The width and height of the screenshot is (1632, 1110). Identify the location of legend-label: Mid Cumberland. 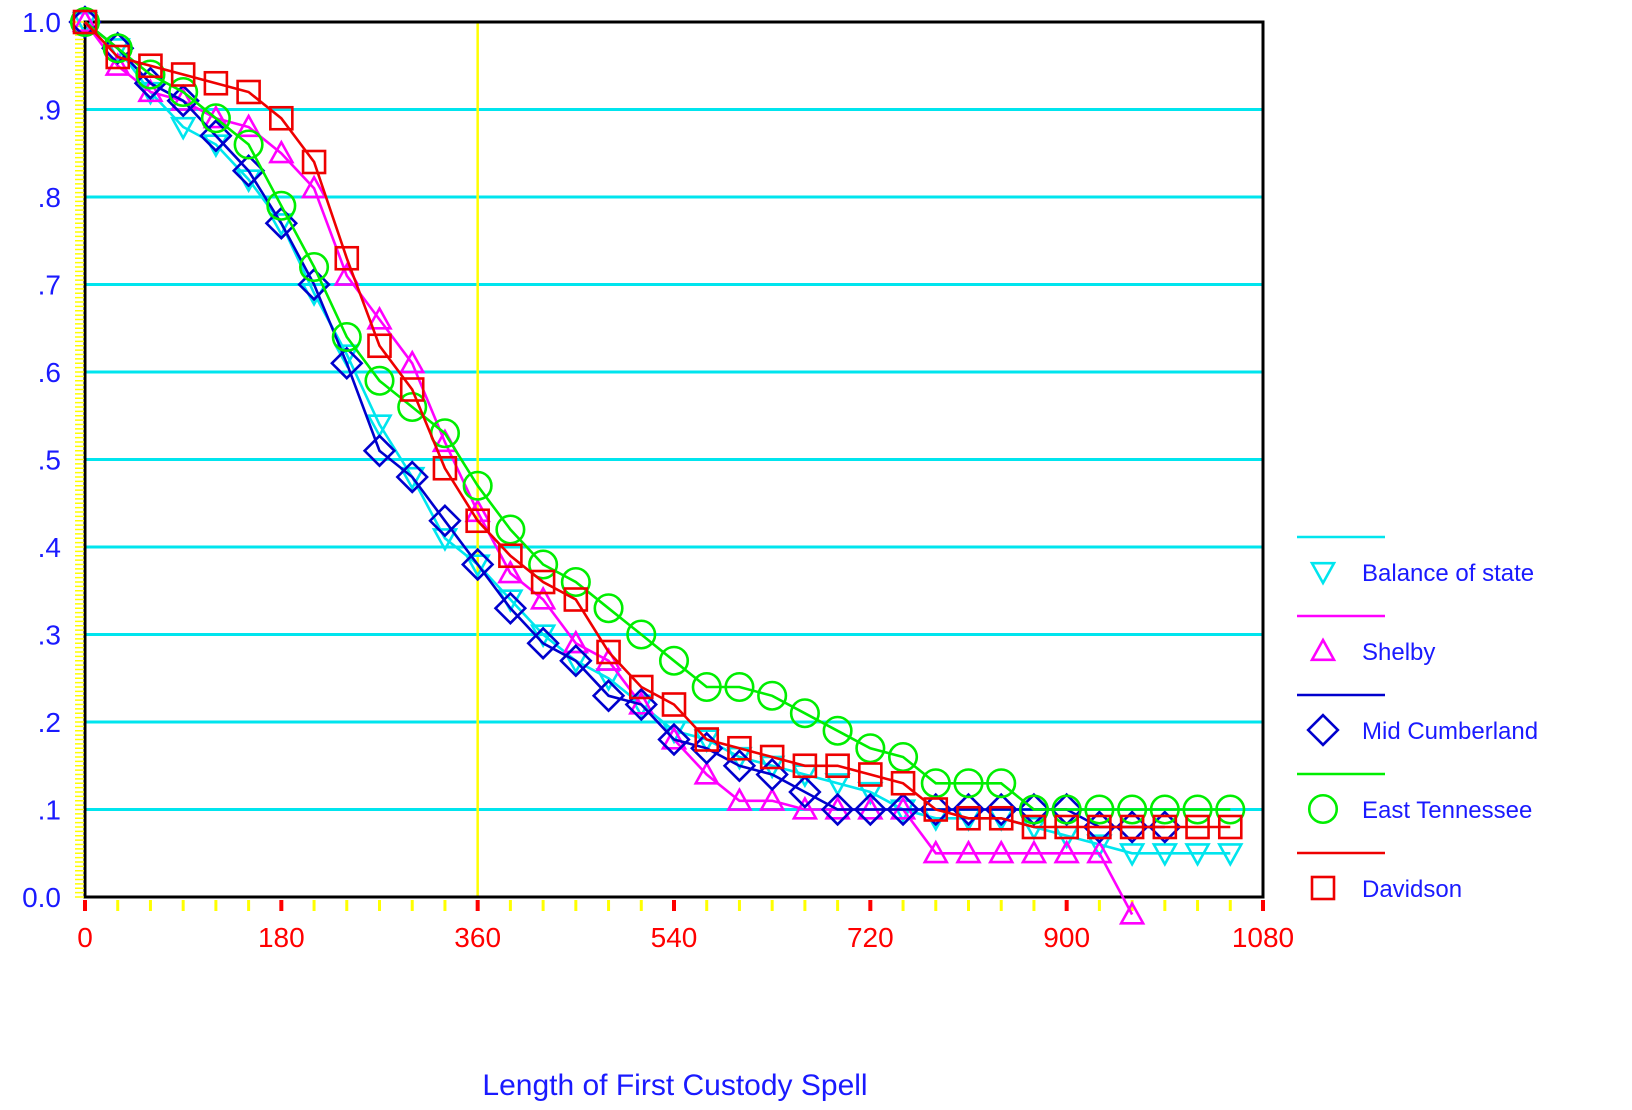
(1450, 731).